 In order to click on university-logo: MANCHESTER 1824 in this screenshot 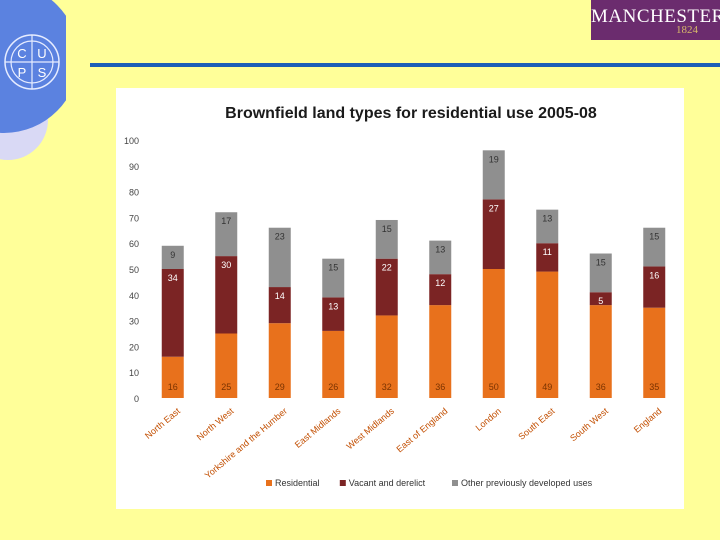, I will do `click(655, 20)`.